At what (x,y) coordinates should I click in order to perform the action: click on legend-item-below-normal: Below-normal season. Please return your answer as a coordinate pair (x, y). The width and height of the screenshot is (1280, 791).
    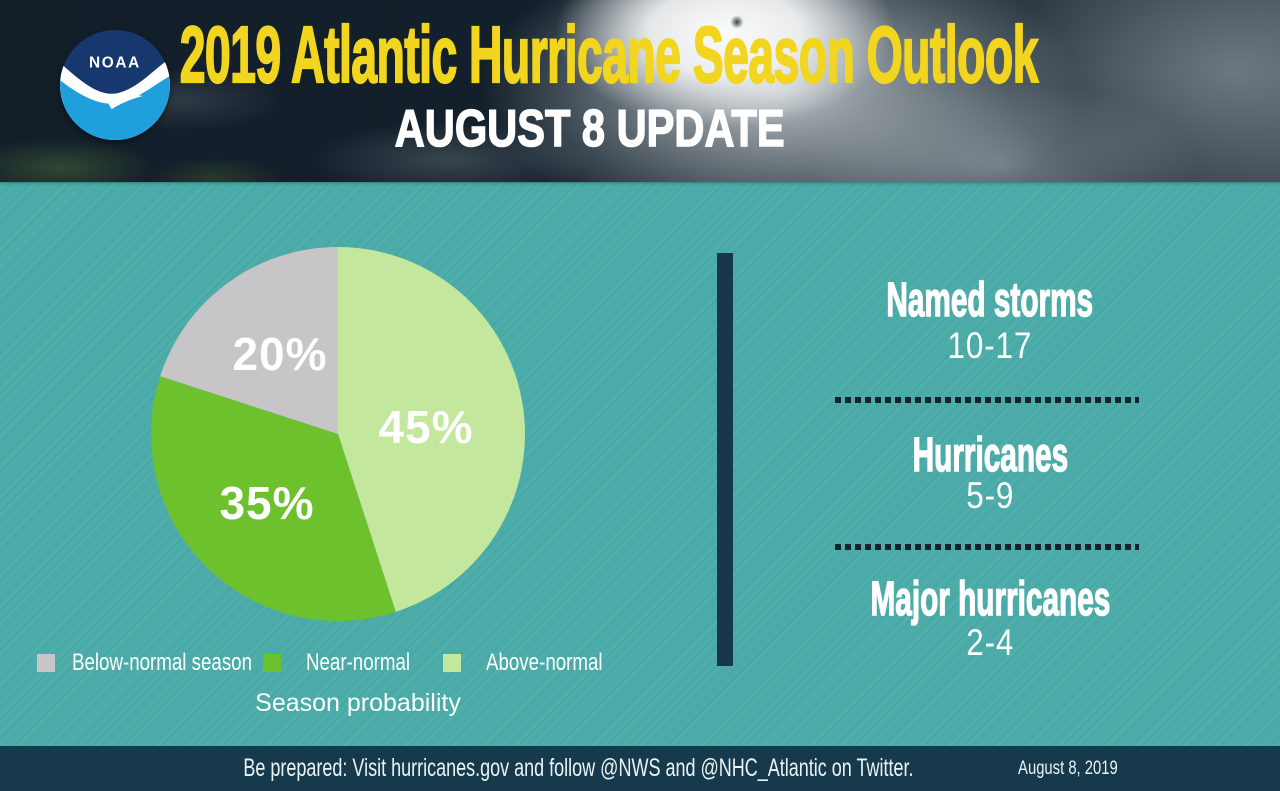
    Looking at the image, I should click on (170, 662).